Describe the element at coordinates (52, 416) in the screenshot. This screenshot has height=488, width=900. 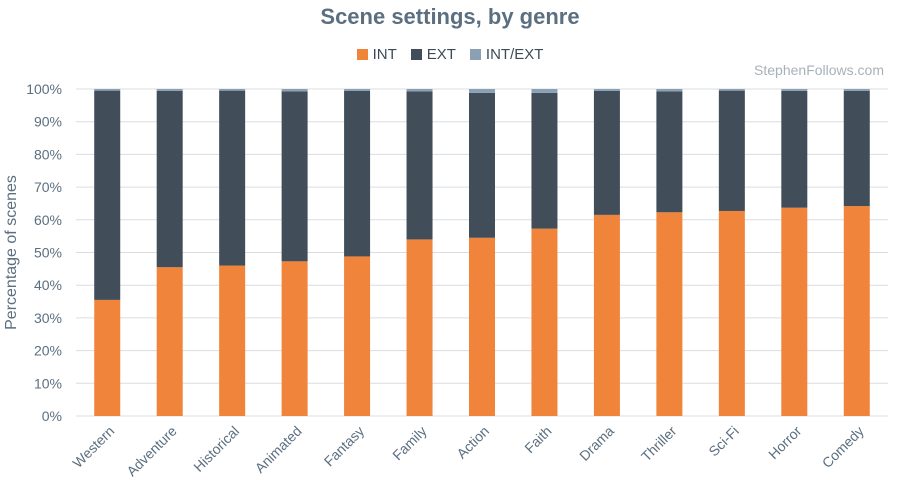
I see `y-tick-label: 0%` at that location.